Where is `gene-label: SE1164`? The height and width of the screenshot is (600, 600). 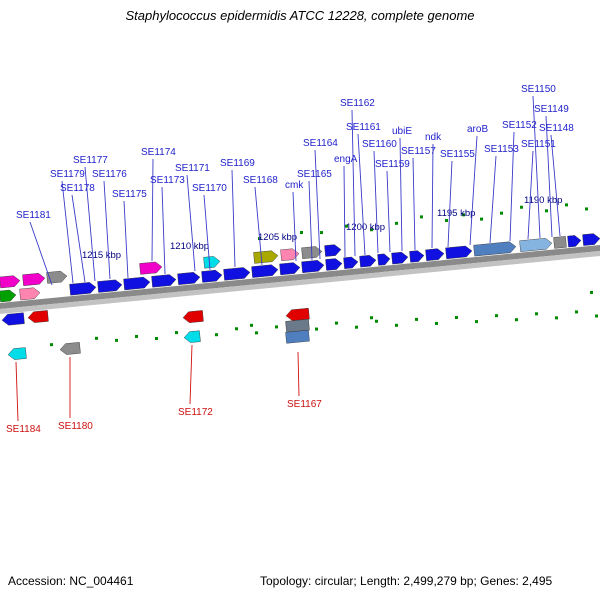 gene-label: SE1164 is located at coordinates (320, 143).